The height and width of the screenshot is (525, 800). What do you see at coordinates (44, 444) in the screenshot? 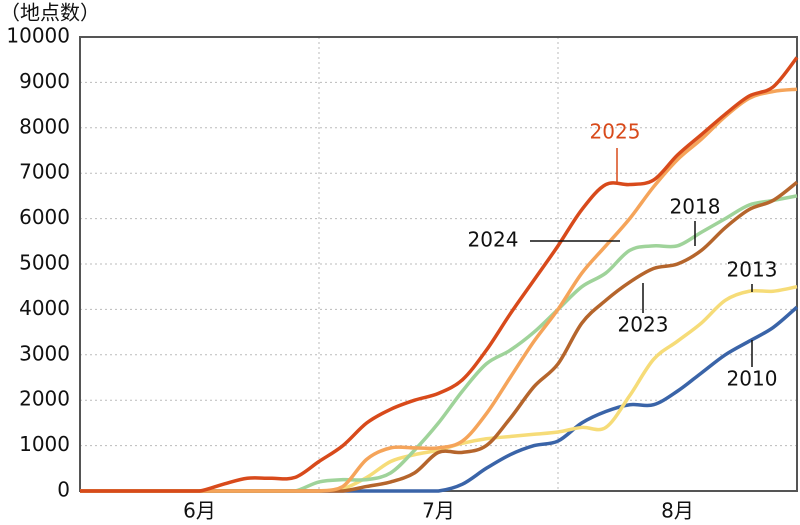
I see `y-tick-label: 1000` at bounding box center [44, 444].